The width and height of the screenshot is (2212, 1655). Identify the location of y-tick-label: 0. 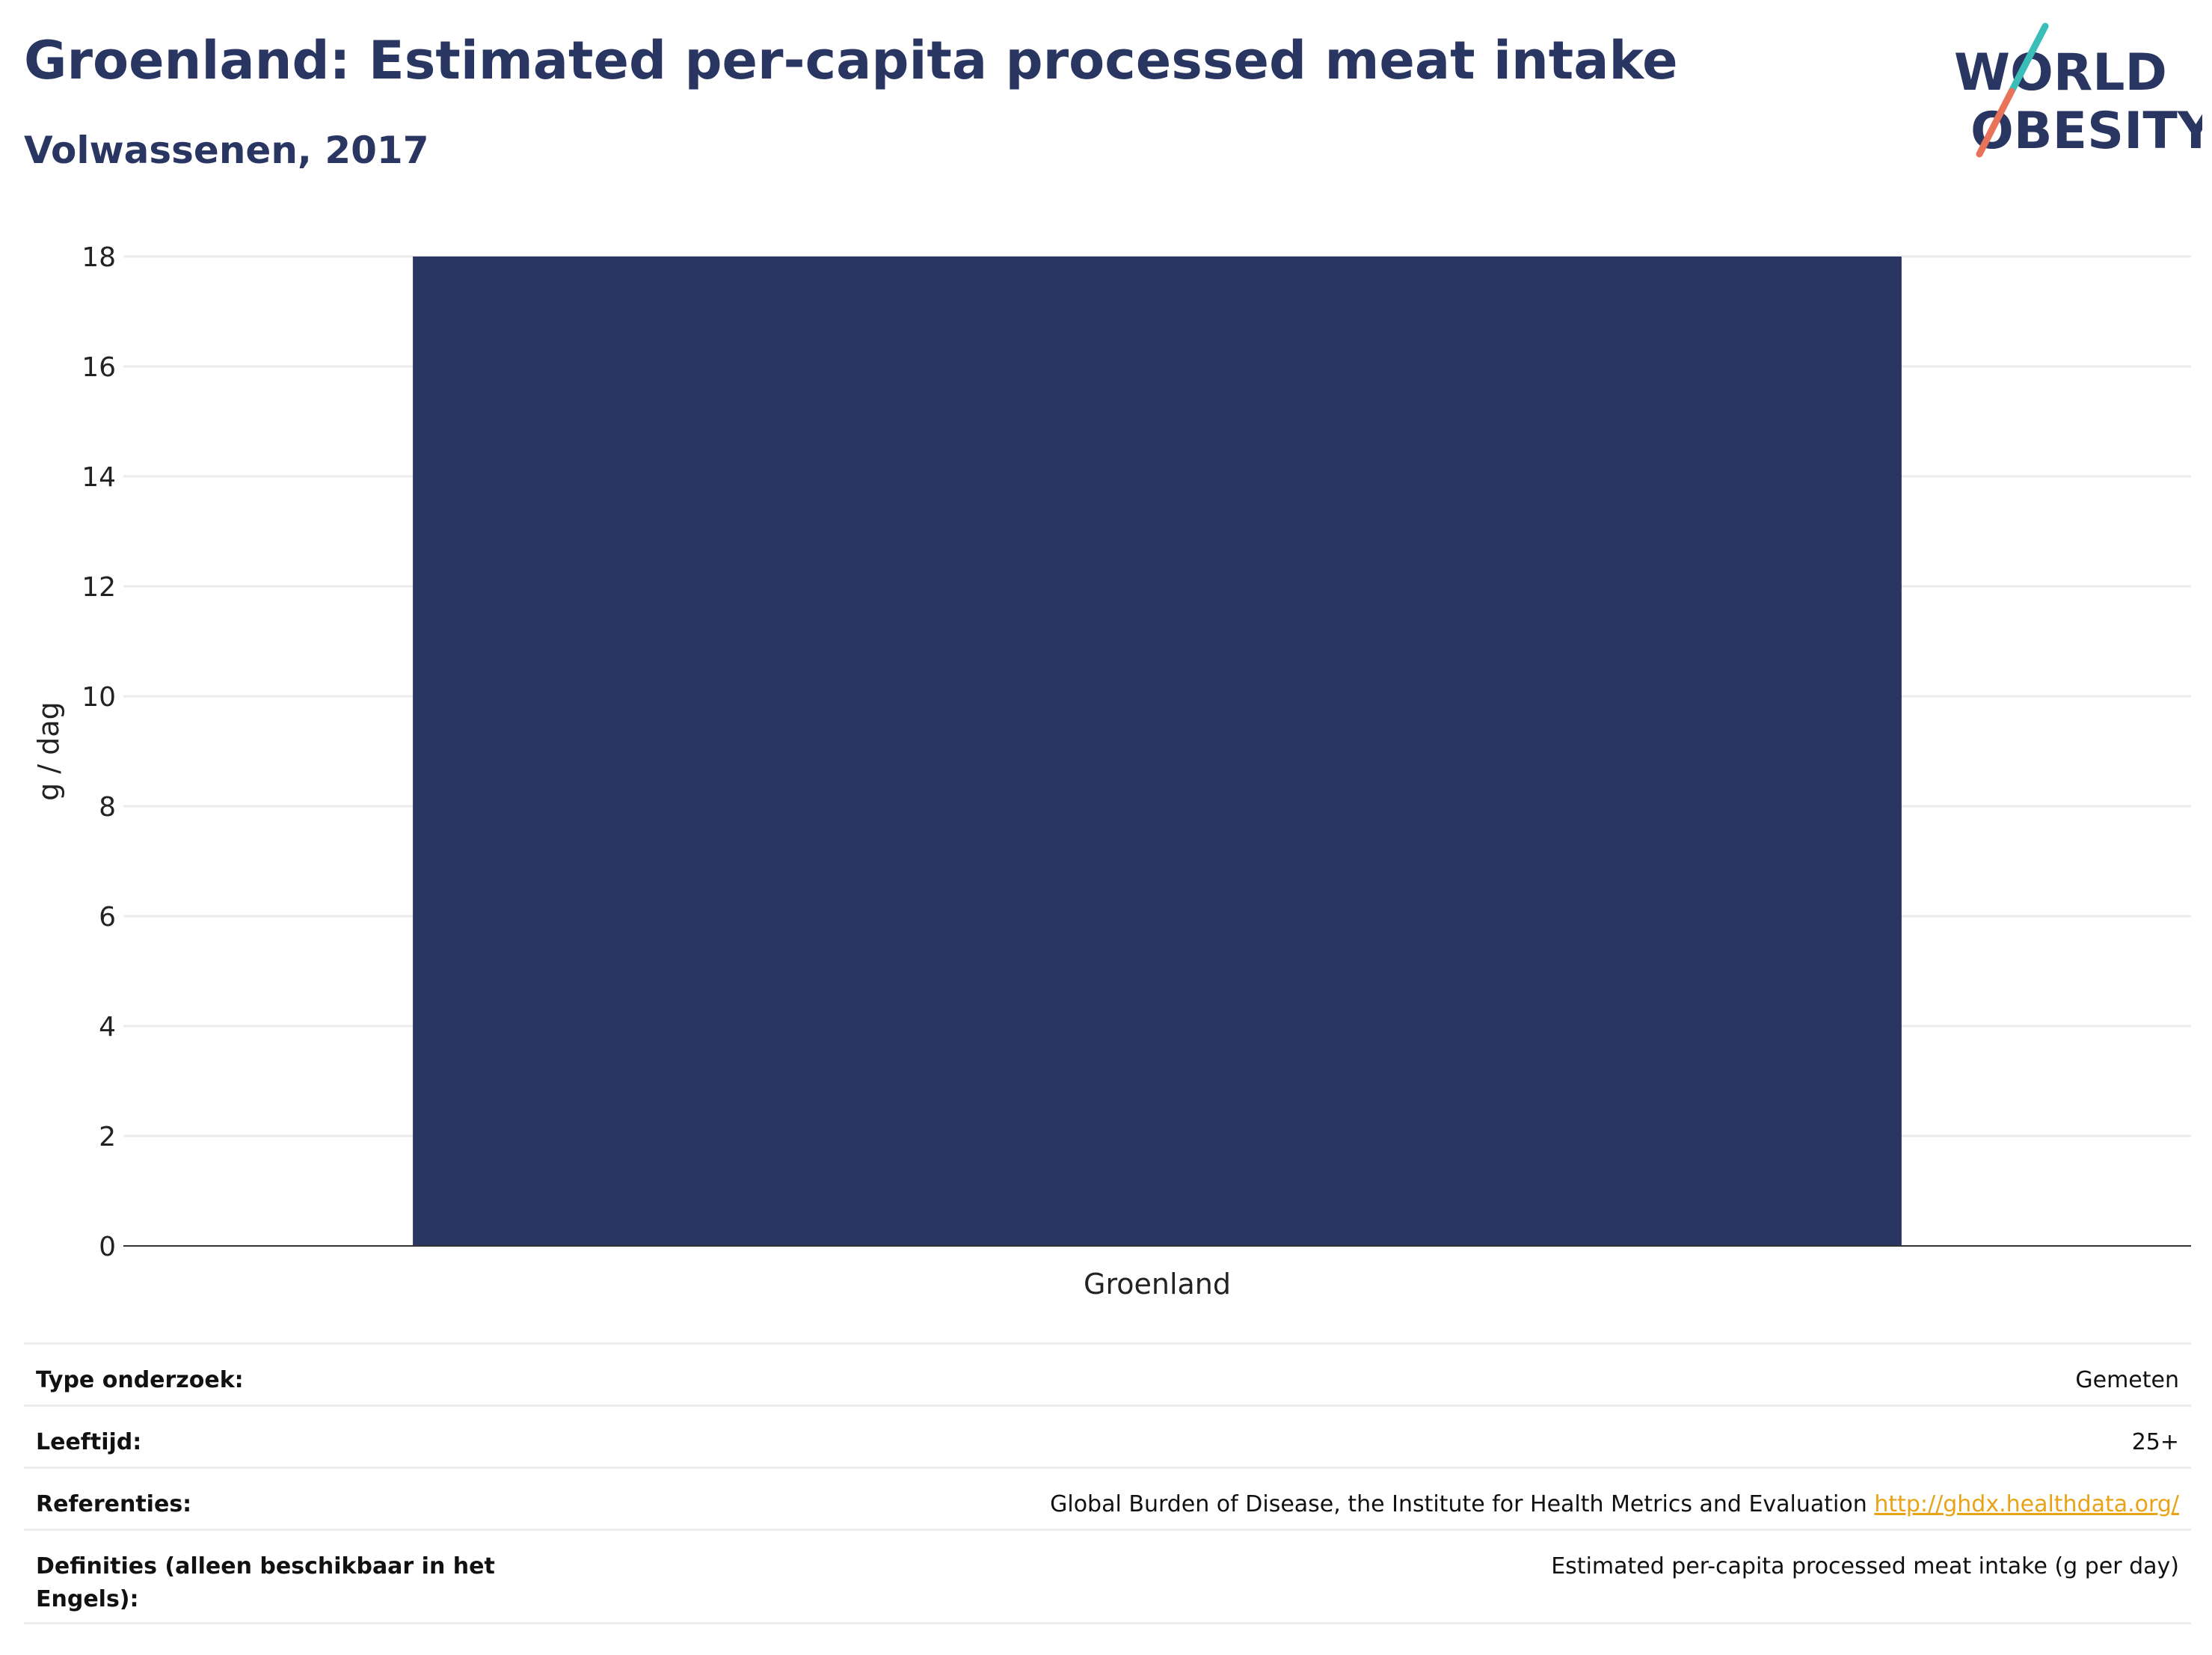
(107, 1247).